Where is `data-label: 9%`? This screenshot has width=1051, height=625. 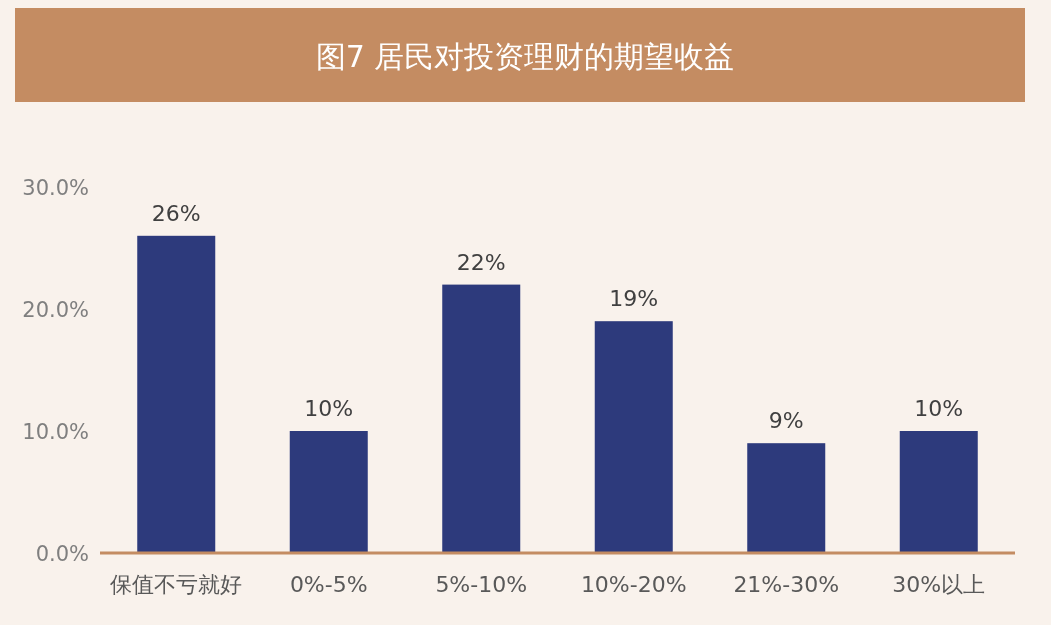
data-label: 9% is located at coordinates (786, 421).